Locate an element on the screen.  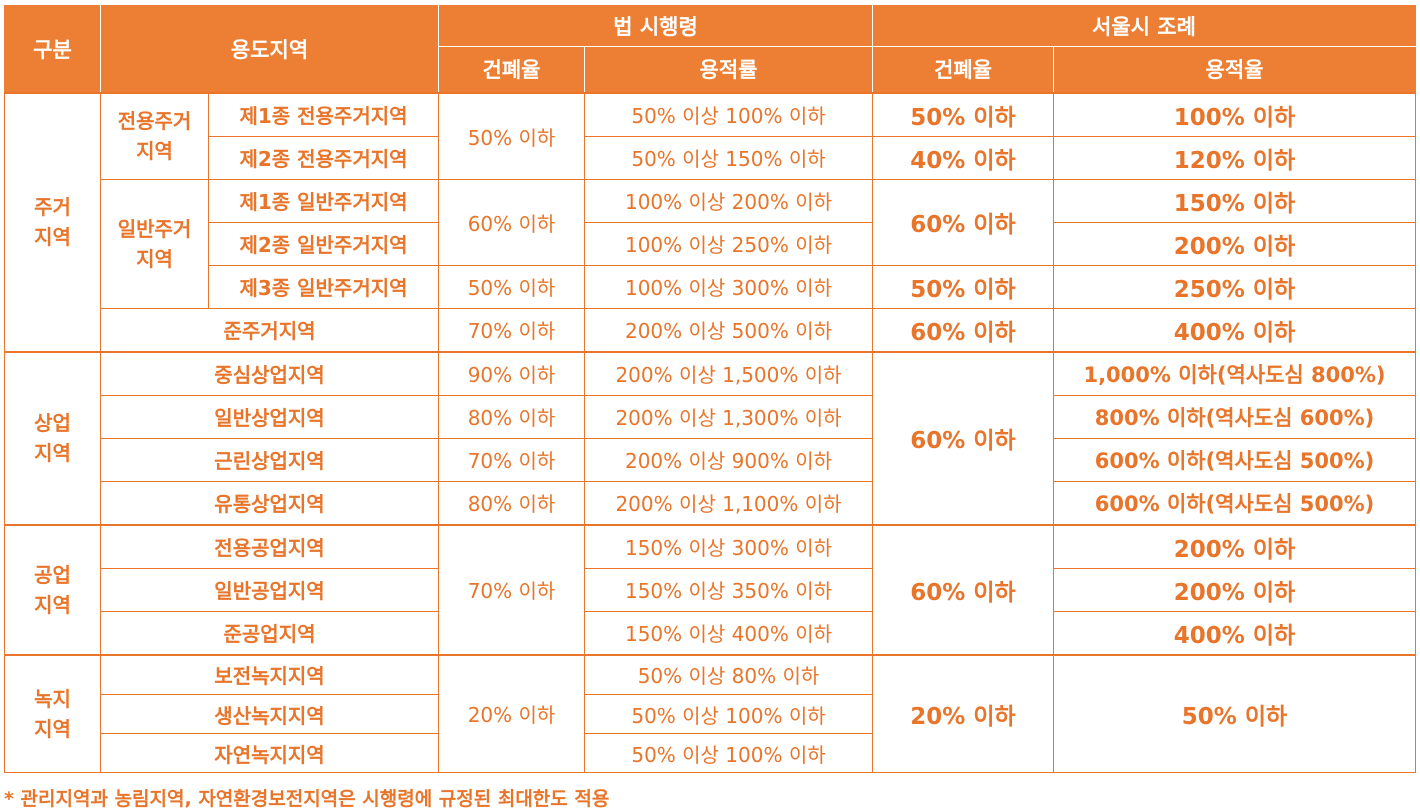
zone-name: 전용공업지역 is located at coordinates (269, 546).